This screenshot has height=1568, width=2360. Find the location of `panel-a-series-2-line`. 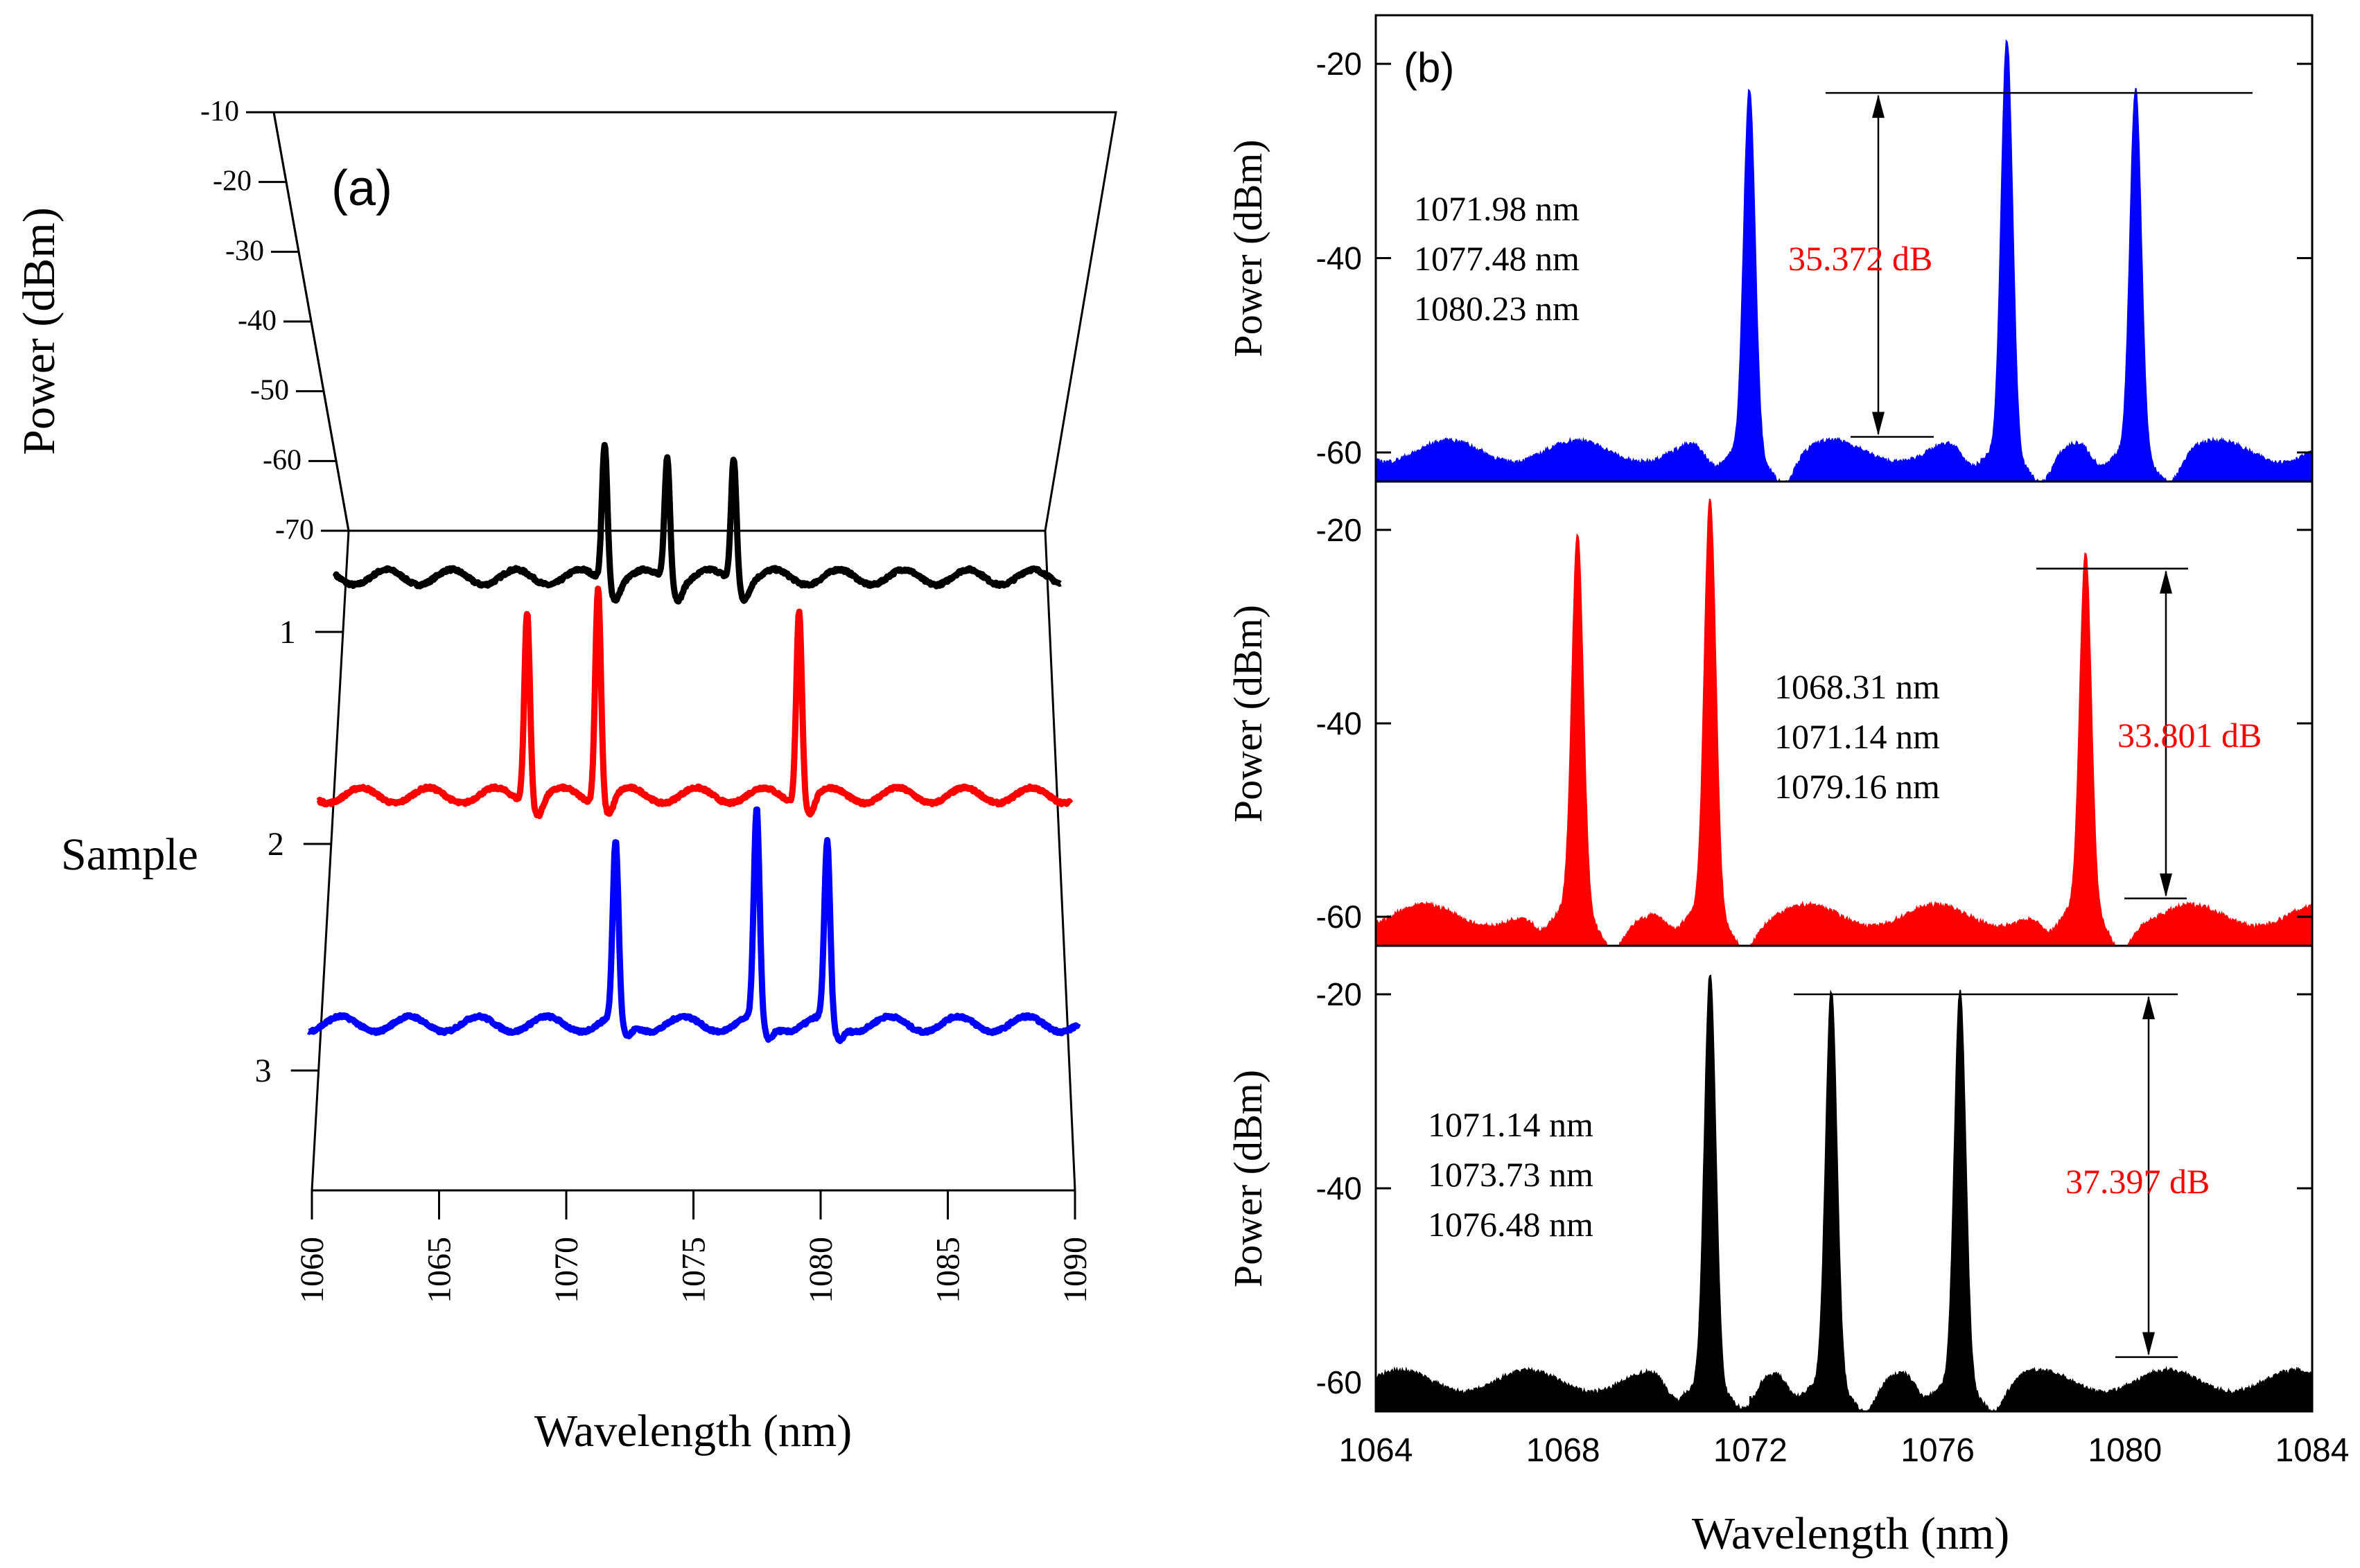

panel-a-series-2-line is located at coordinates (694, 702).